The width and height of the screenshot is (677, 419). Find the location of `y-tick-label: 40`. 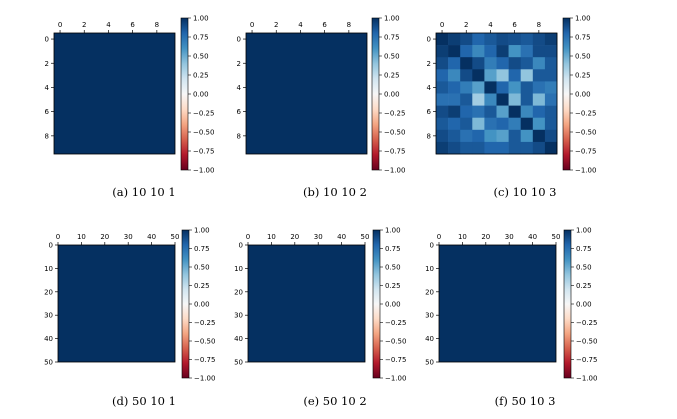

y-tick-label: 40 is located at coordinates (48, 339).